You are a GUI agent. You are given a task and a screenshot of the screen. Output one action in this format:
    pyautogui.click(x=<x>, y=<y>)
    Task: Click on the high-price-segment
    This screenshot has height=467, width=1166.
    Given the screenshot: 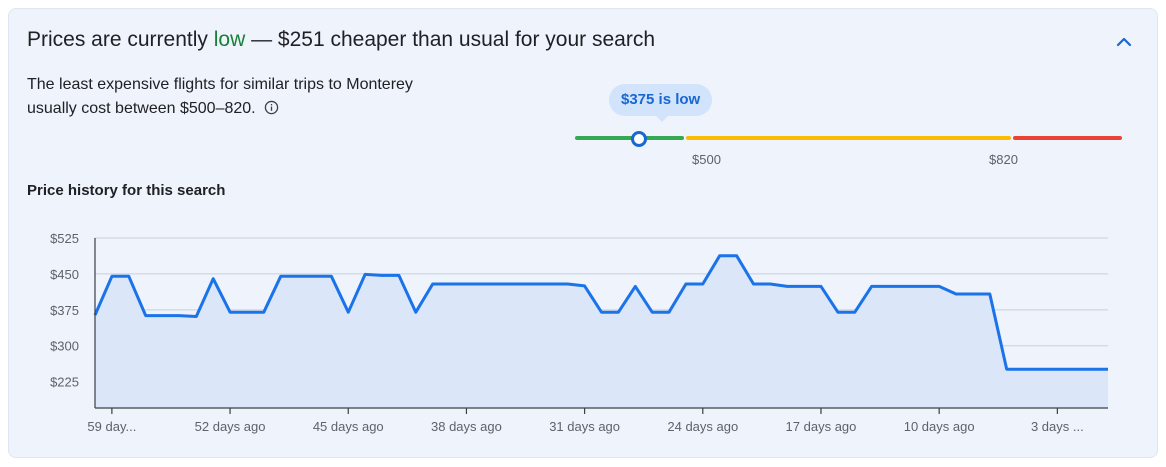 What is the action you would take?
    pyautogui.click(x=1067, y=138)
    